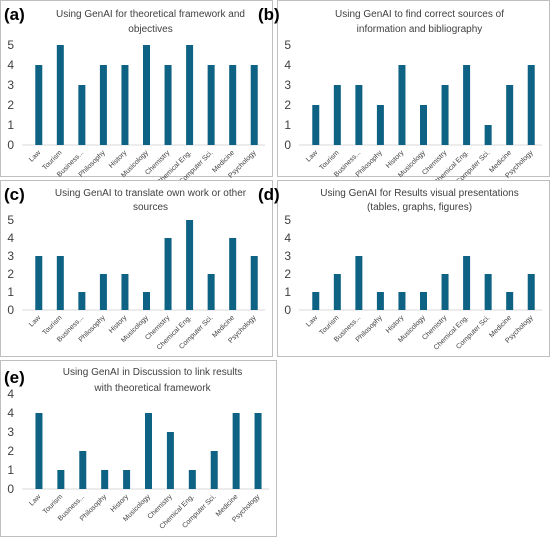  What do you see at coordinates (420, 29) in the screenshot?
I see `chart-title: information and bibliography` at bounding box center [420, 29].